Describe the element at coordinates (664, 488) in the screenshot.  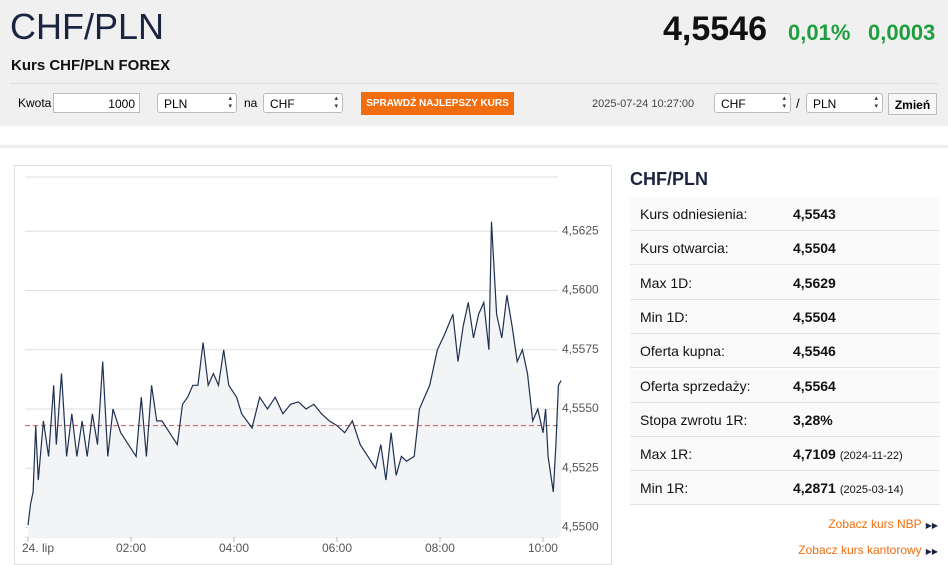
I see `stats-label: Min 1R:` at that location.